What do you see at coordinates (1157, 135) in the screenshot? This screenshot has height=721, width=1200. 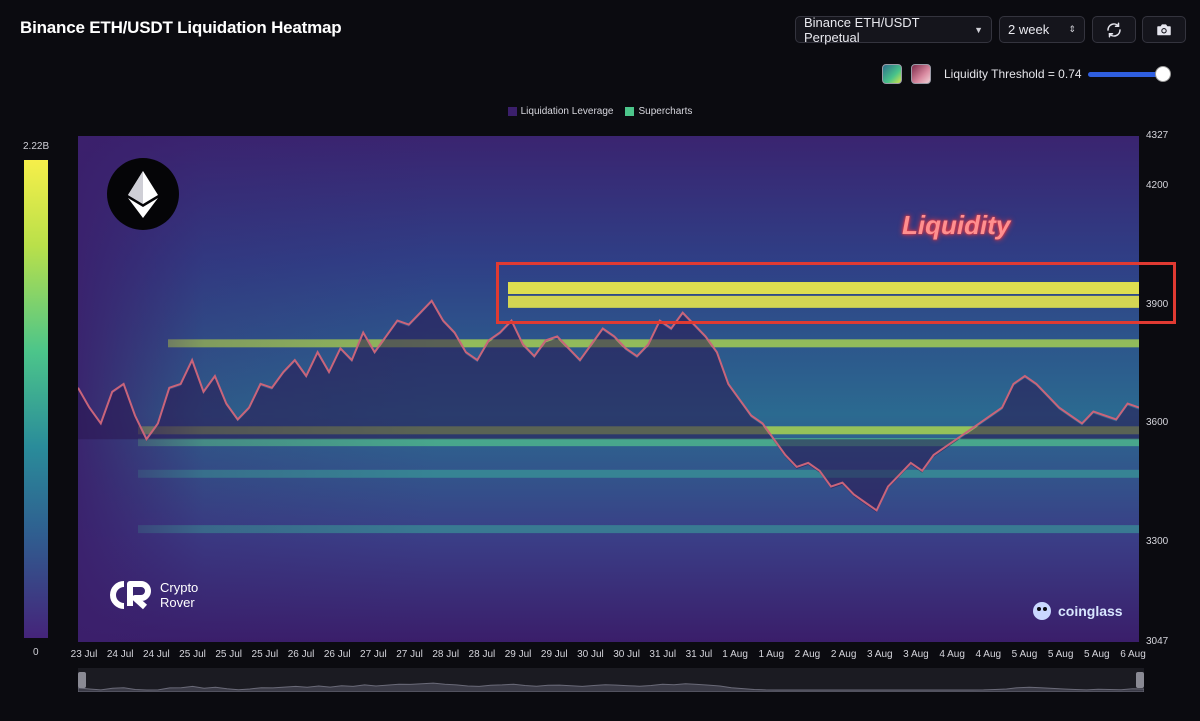 I see `y-tick-label: 4327` at bounding box center [1157, 135].